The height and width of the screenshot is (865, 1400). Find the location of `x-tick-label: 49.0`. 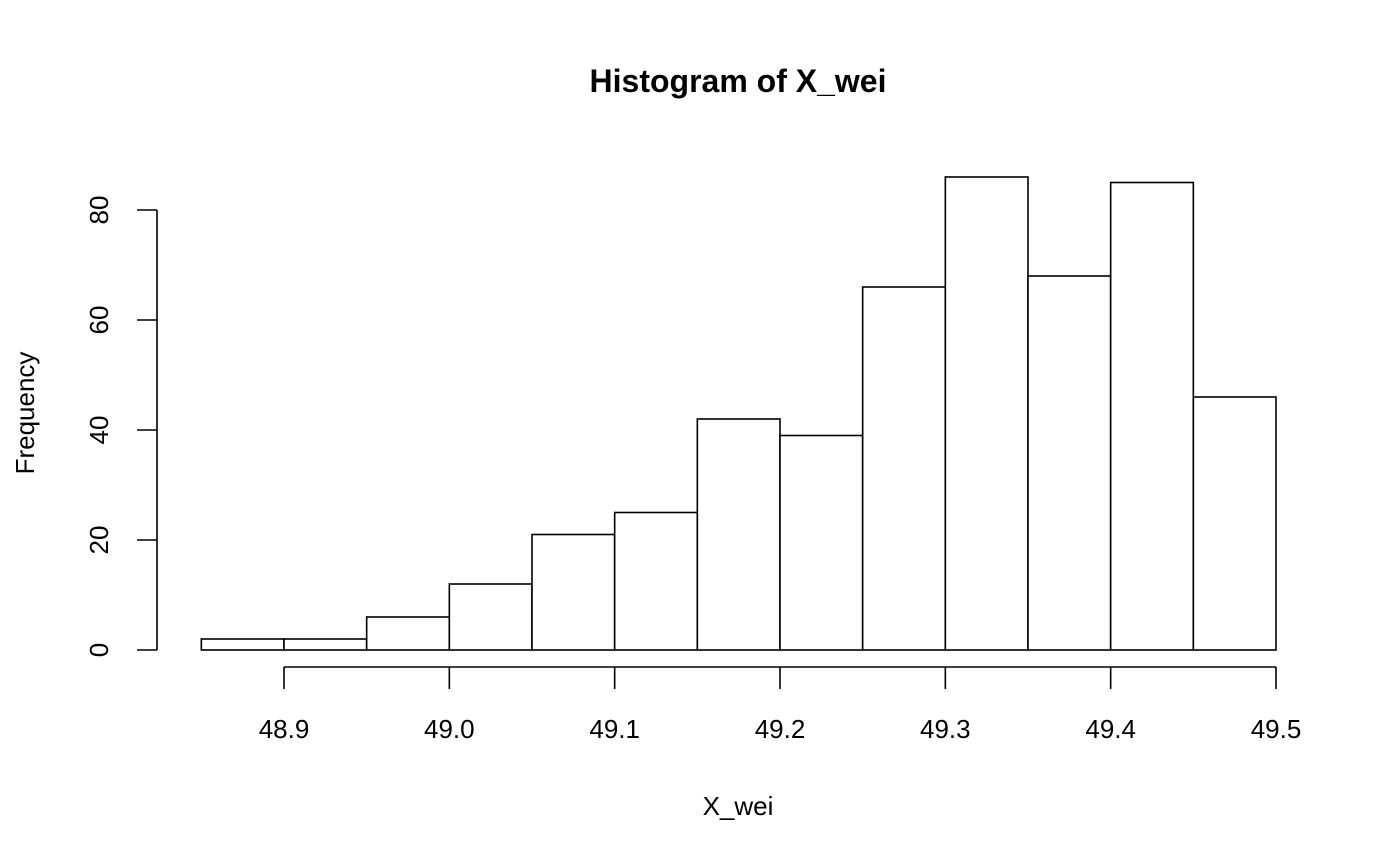

x-tick-label: 49.0 is located at coordinates (449, 729).